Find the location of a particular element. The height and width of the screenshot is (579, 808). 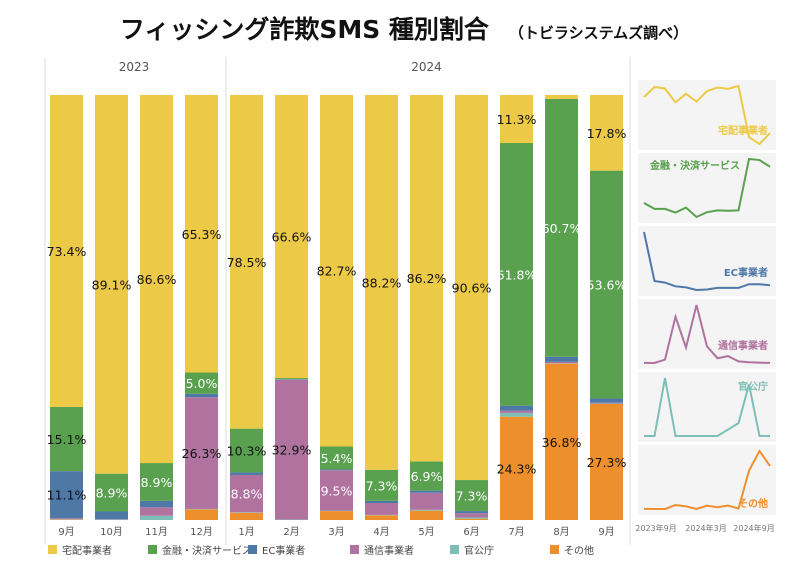

data-label: 8.8% is located at coordinates (247, 494).